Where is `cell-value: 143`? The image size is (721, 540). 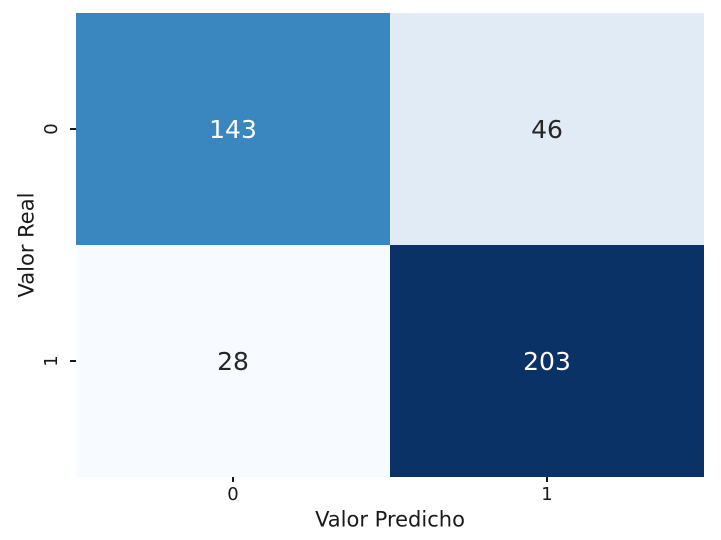
cell-value: 143 is located at coordinates (233, 129).